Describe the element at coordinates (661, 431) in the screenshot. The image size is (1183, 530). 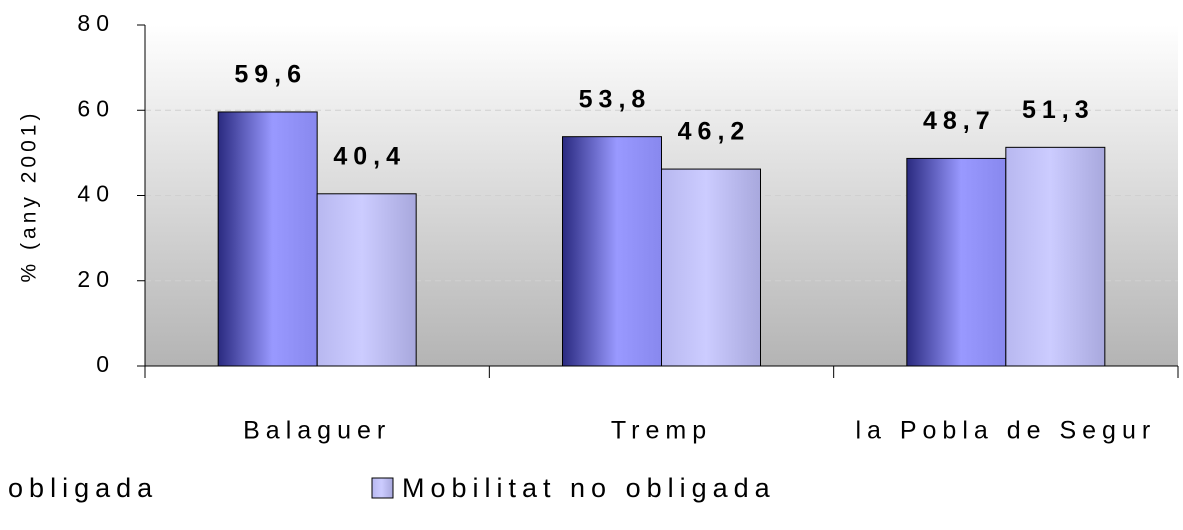
I see `x-tick-label: Tremp` at that location.